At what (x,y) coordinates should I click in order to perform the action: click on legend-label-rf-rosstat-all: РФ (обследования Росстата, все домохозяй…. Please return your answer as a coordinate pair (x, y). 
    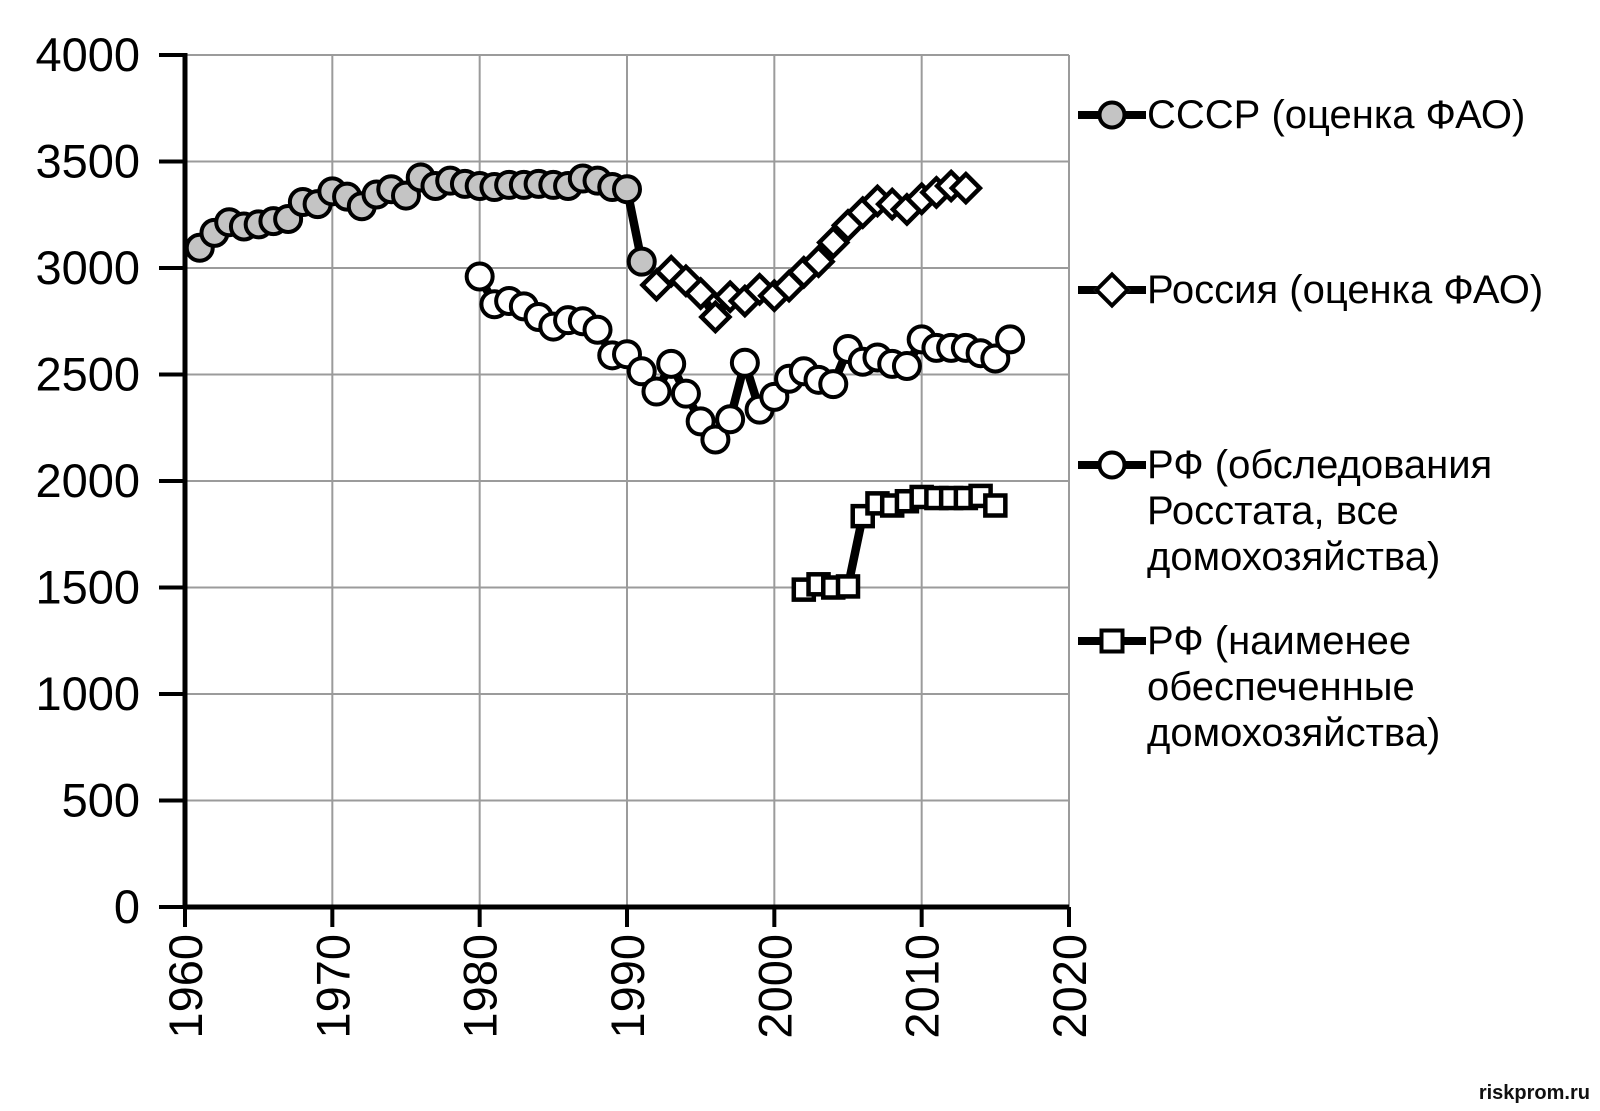
    Looking at the image, I should click on (1320, 511).